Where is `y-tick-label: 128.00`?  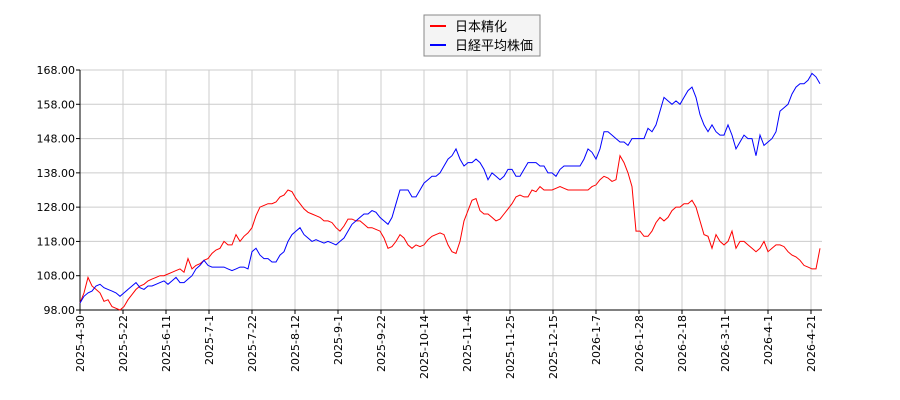
y-tick-label: 128.00 is located at coordinates (56, 207).